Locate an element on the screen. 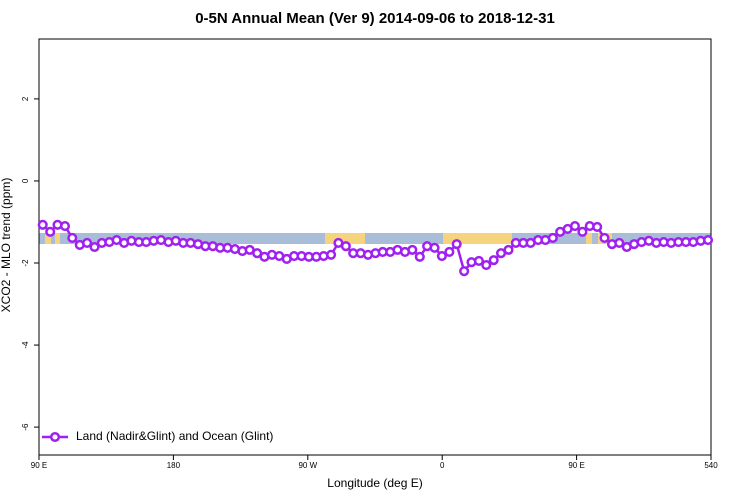 The width and height of the screenshot is (750, 500). series-line is located at coordinates (375, 248).